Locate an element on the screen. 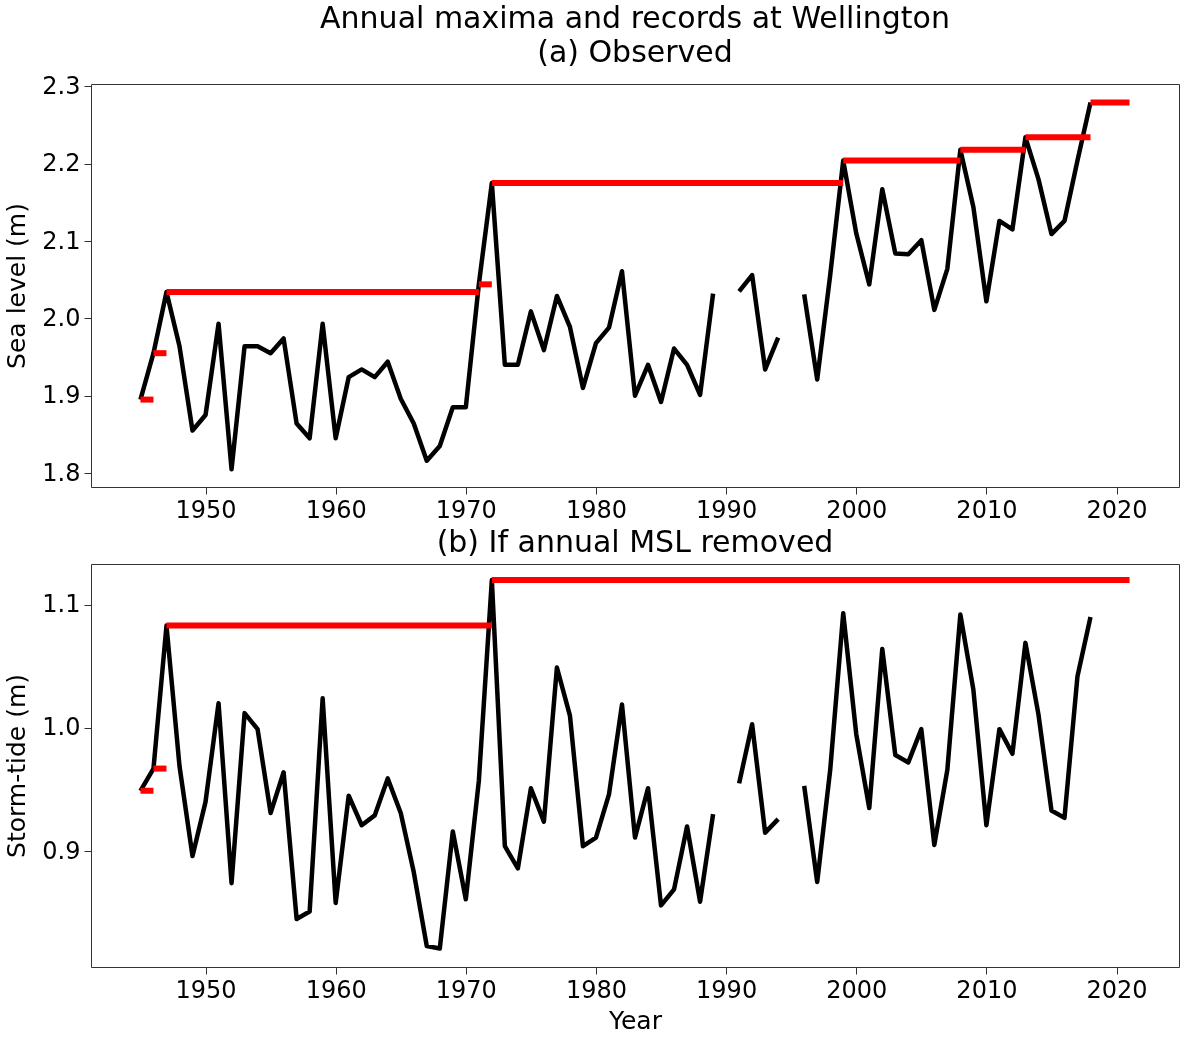 This screenshot has height=1052, width=1191. y-tick-label: 1.0 is located at coordinates (61, 727).